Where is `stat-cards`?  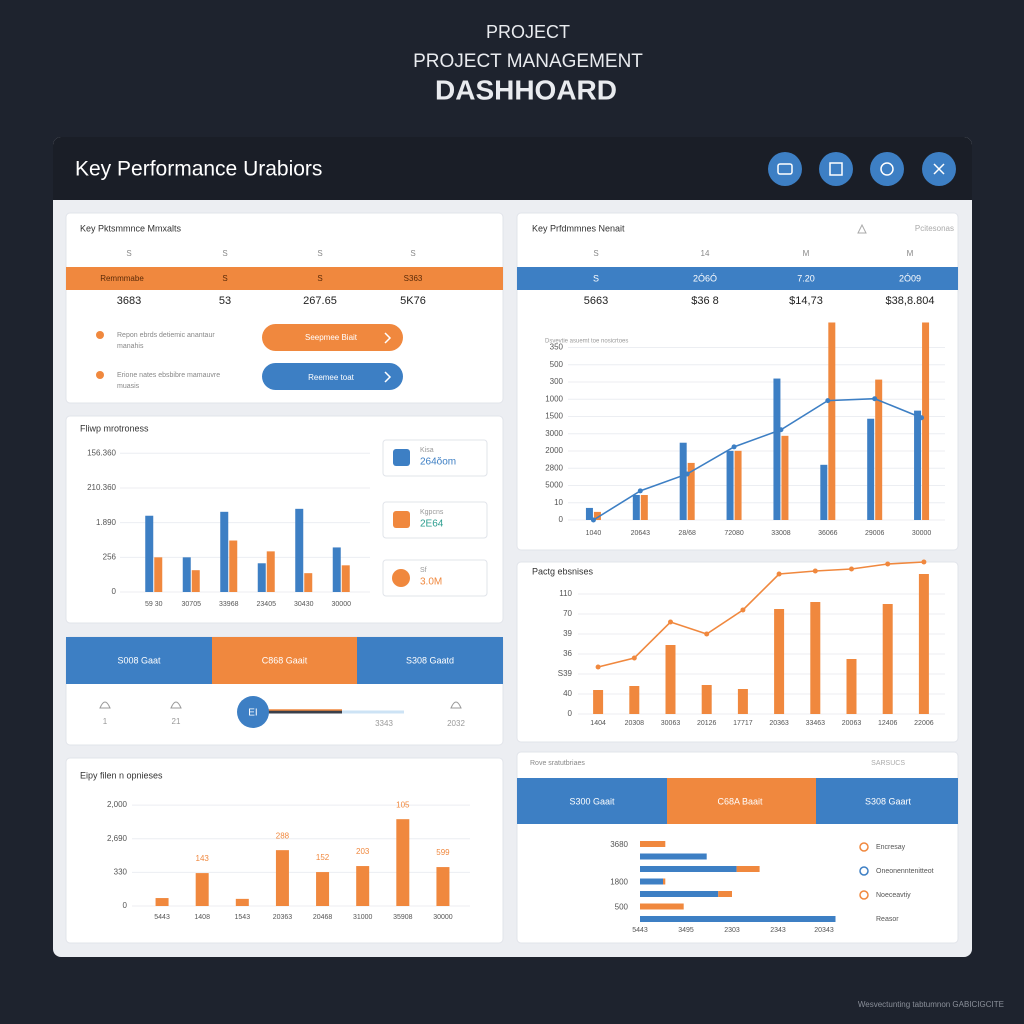
stat-cards is located at coordinates (435, 518).